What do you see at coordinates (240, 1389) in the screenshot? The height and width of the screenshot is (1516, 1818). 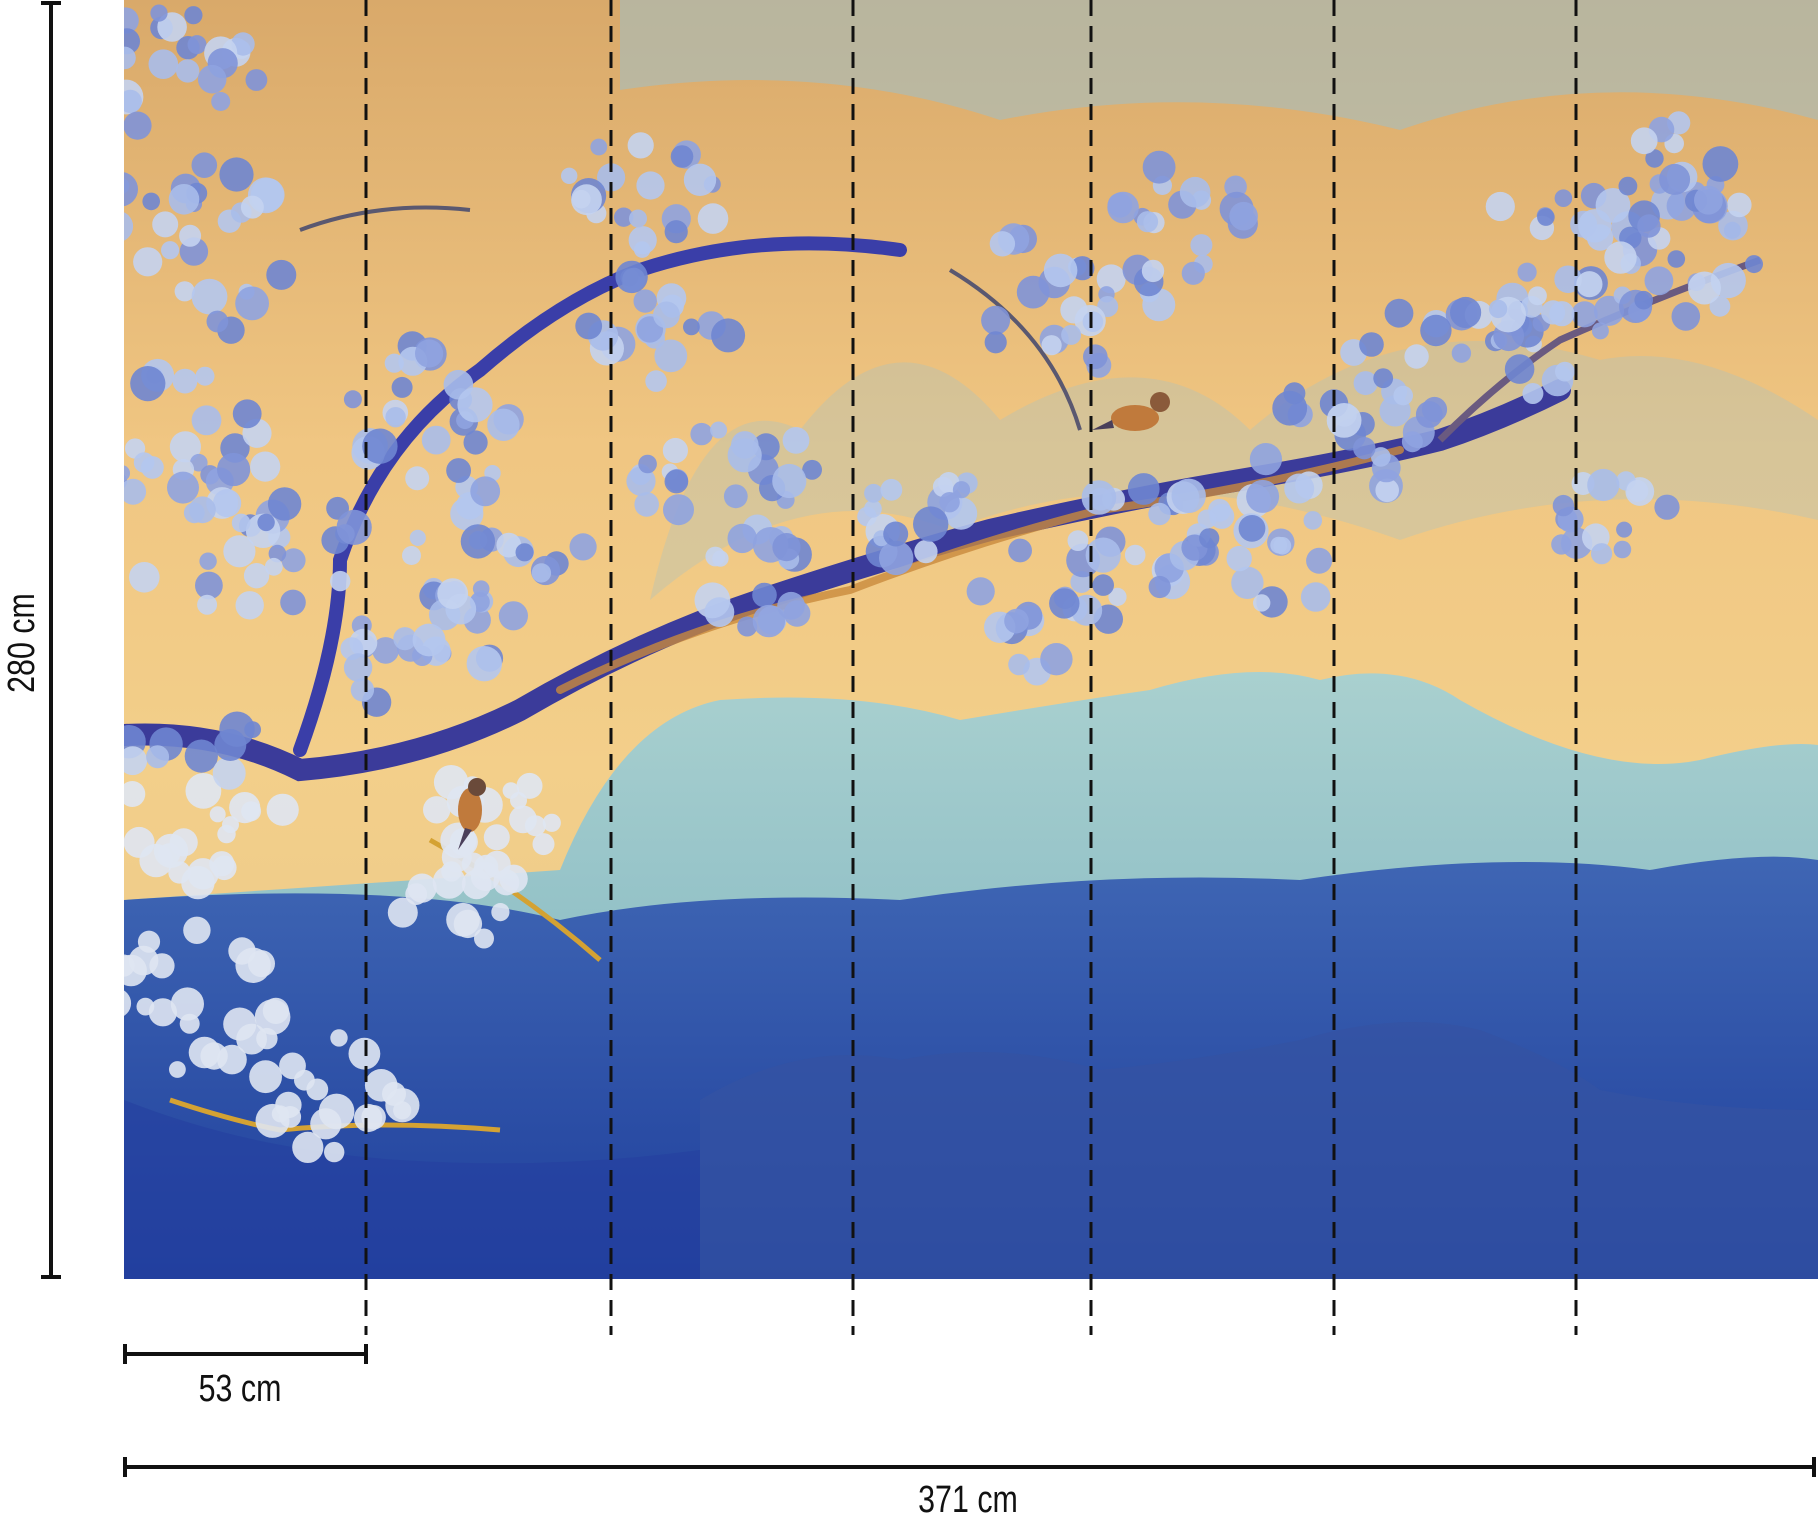 I see `panel-width-label: 53 cm` at bounding box center [240, 1389].